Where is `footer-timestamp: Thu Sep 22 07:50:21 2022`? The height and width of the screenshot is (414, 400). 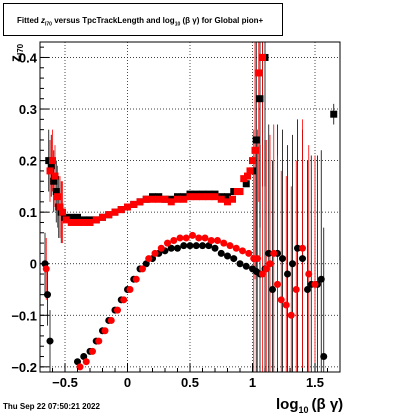
footer-timestamp: Thu Sep 22 07:50:21 2022 is located at coordinates (51, 406).